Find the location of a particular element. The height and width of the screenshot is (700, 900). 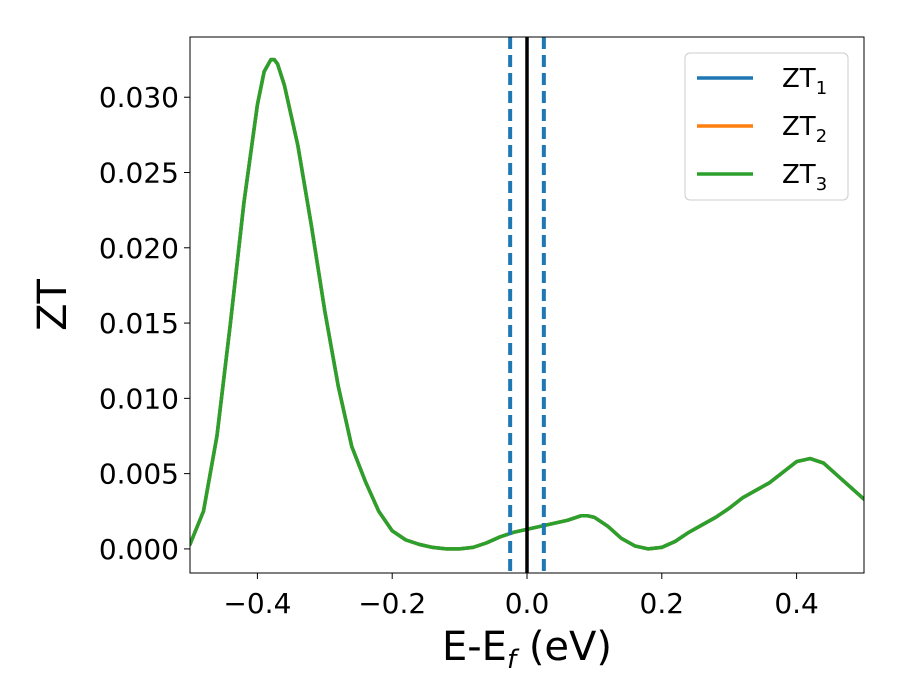

y-tick-label: 0.030 is located at coordinates (139, 97).